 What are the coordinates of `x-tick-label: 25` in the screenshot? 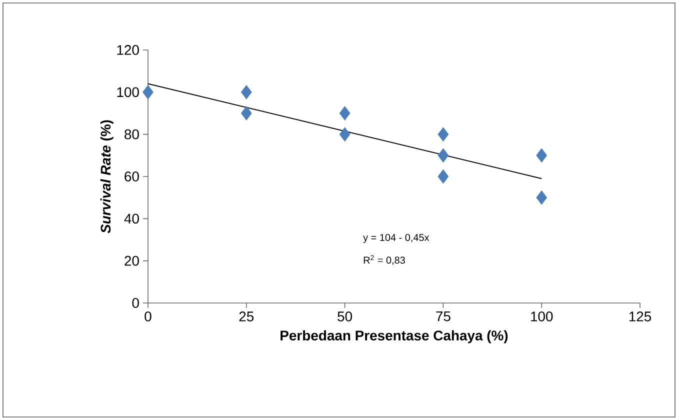 It's located at (246, 317).